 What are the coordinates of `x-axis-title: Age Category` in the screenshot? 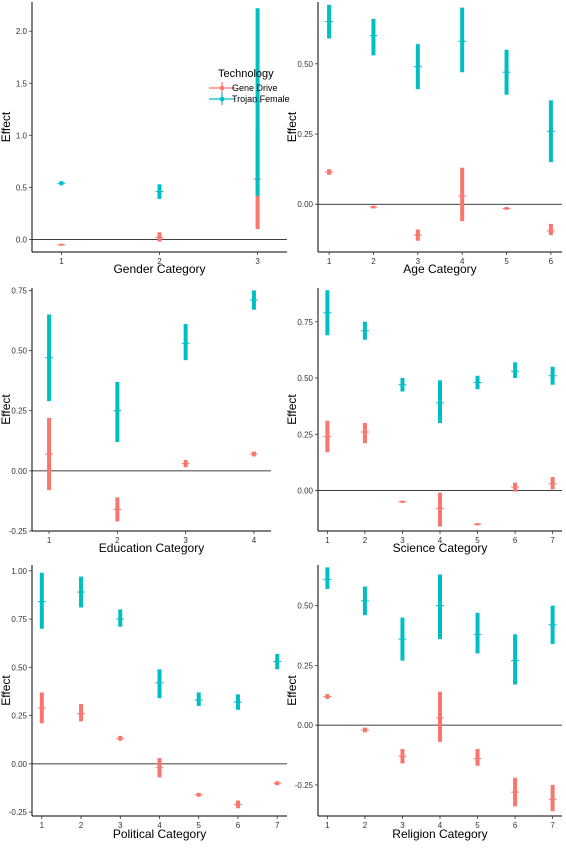 It's located at (439, 269).